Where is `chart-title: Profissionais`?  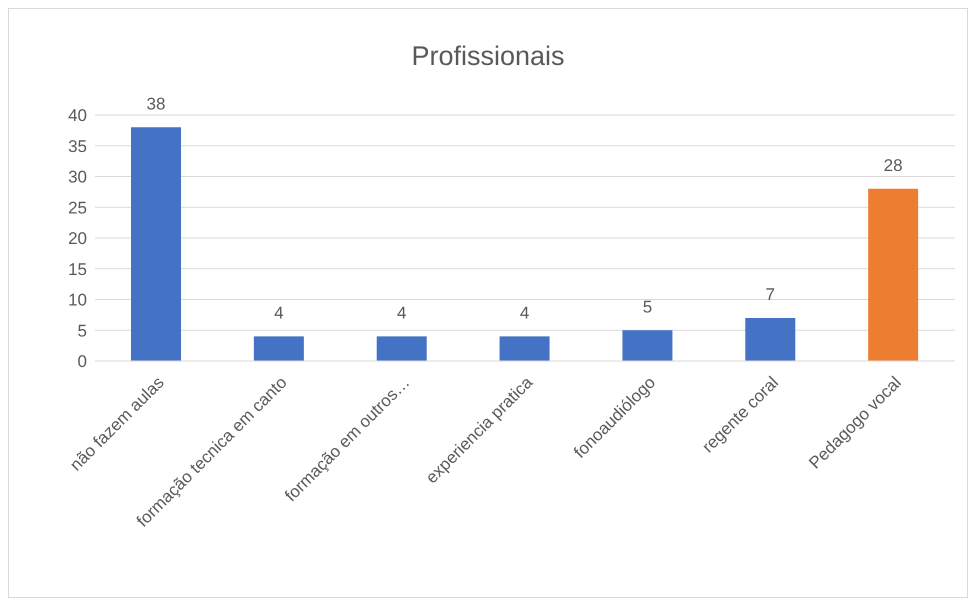 chart-title: Profissionais is located at coordinates (488, 56).